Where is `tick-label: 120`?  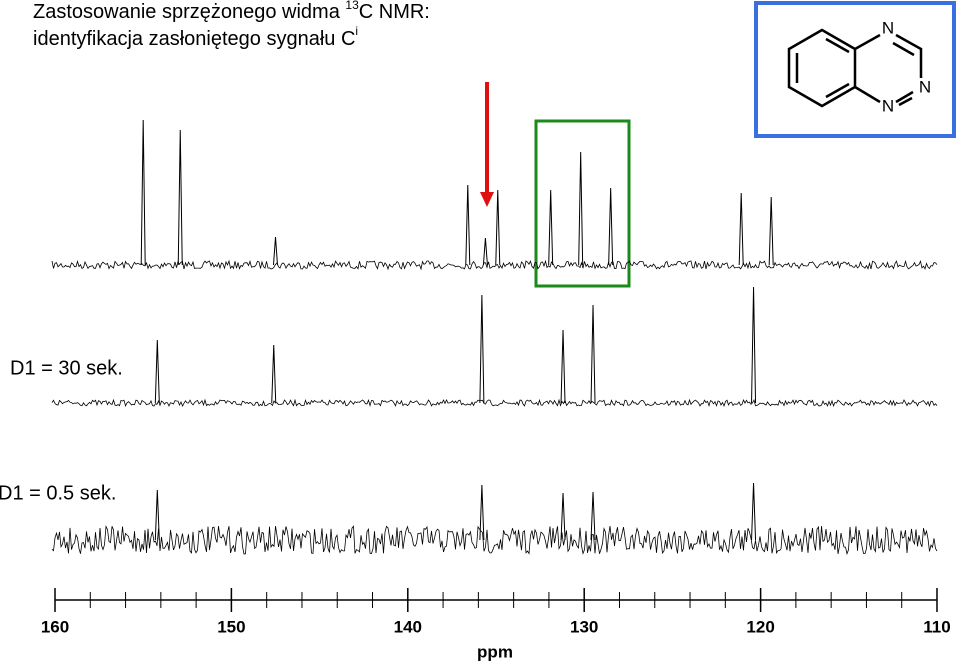 tick-label: 120 is located at coordinates (760, 626).